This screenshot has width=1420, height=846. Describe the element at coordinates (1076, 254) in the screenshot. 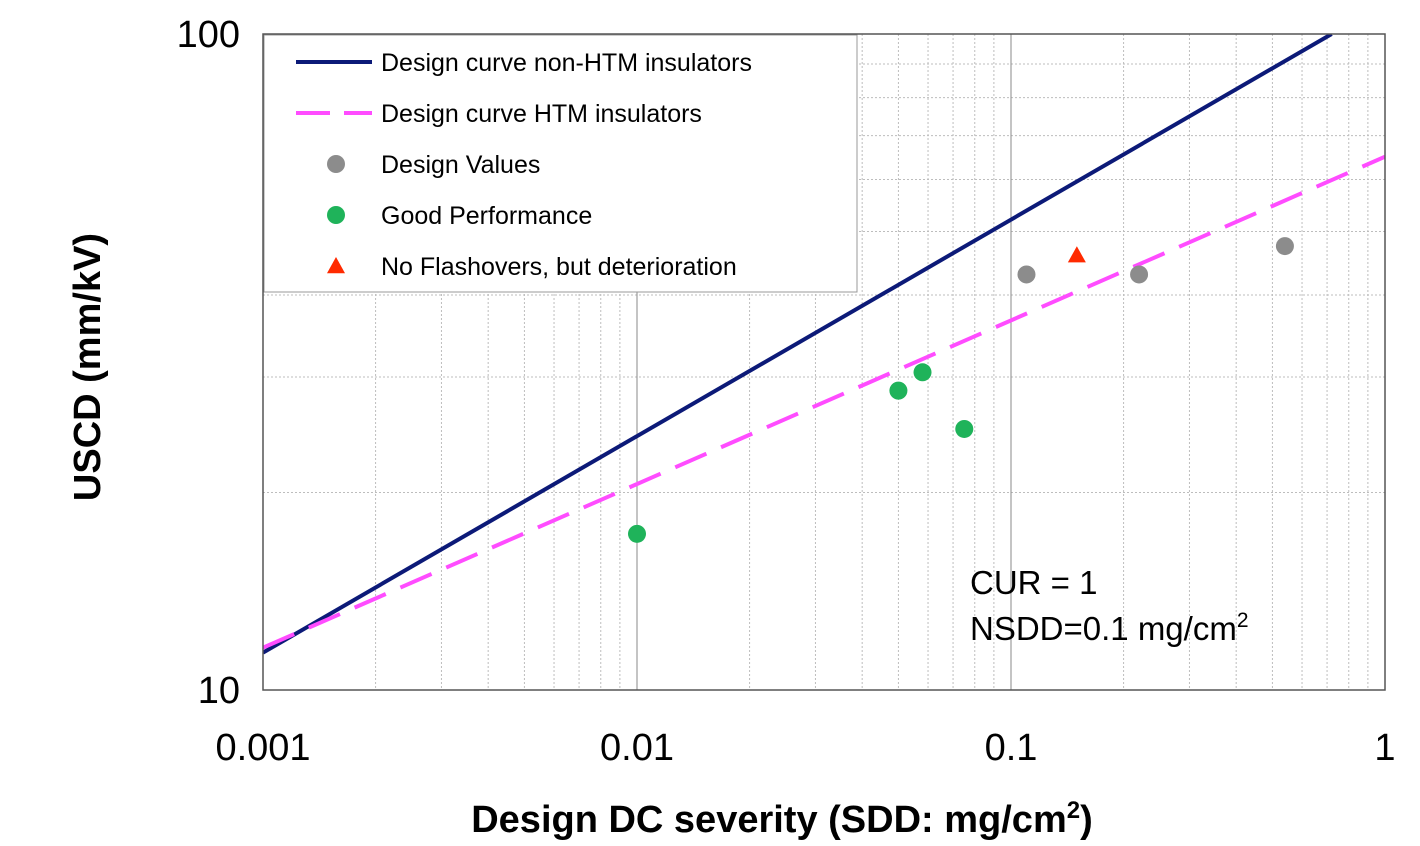

I see `data-point-triangle` at that location.